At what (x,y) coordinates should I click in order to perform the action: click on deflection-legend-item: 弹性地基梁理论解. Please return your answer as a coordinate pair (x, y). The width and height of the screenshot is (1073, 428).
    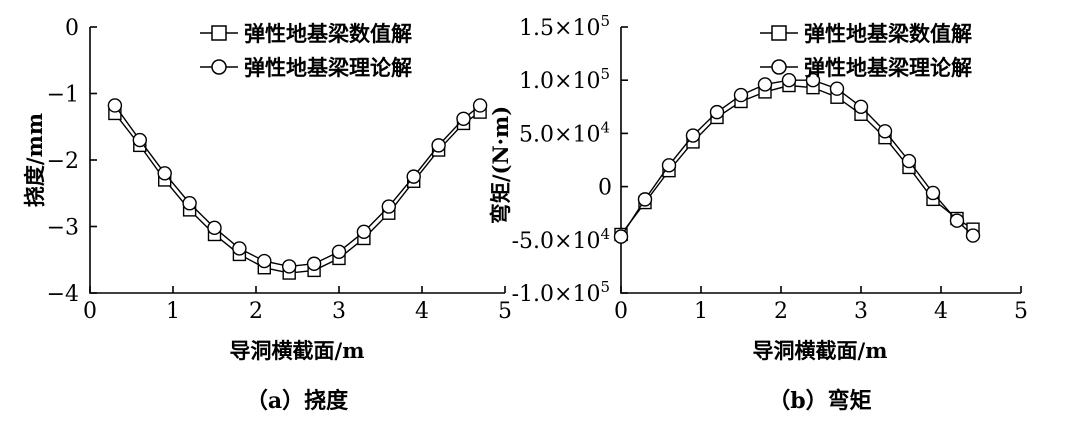
    Looking at the image, I should click on (306, 68).